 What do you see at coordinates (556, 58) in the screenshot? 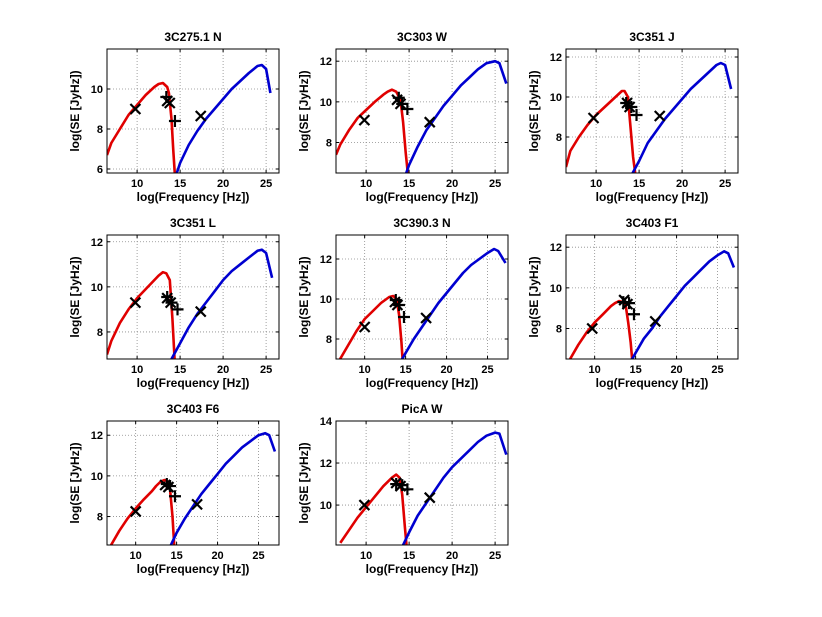
I see `panel-3-ytick-label-12: 12` at bounding box center [556, 58].